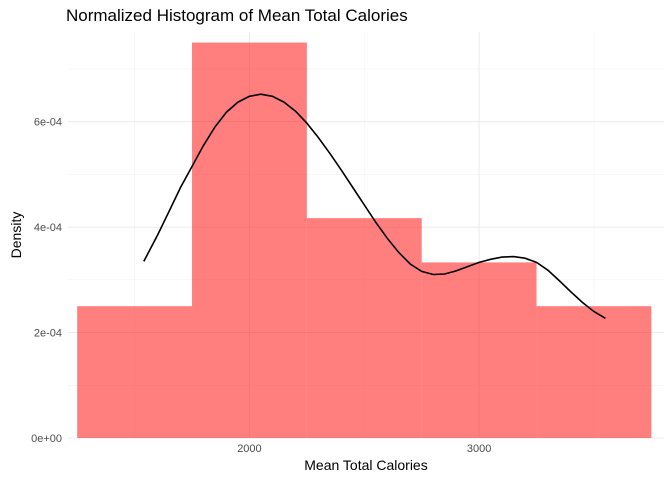 This screenshot has height=480, width=672. Describe the element at coordinates (48, 334) in the screenshot. I see `y-tick-label: 2e-04` at that location.